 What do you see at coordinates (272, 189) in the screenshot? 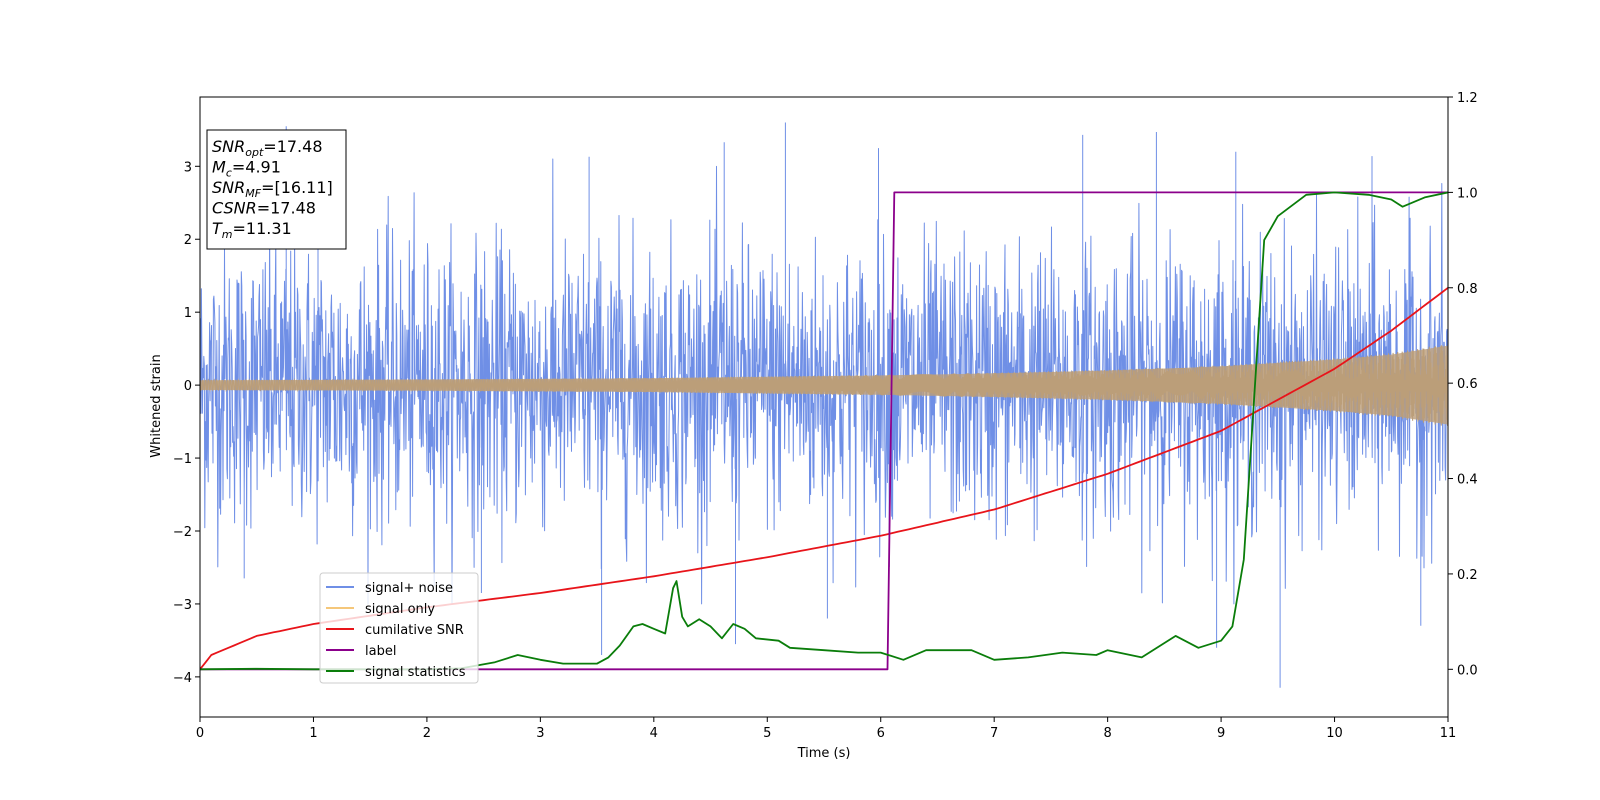
I see `info-line: SNRMF=[16.11]` at bounding box center [272, 189].